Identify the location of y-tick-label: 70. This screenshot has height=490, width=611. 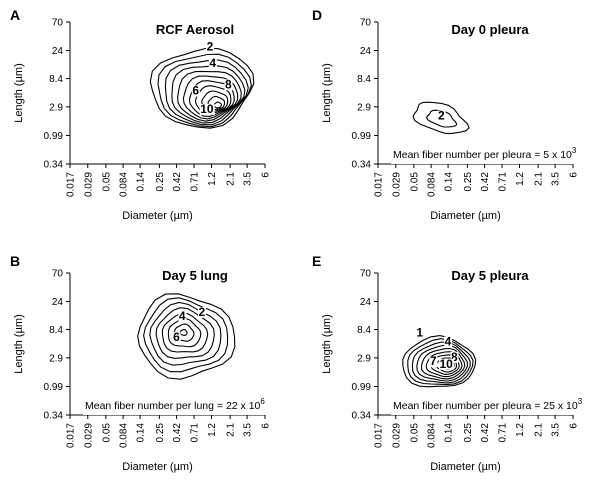
(58, 274).